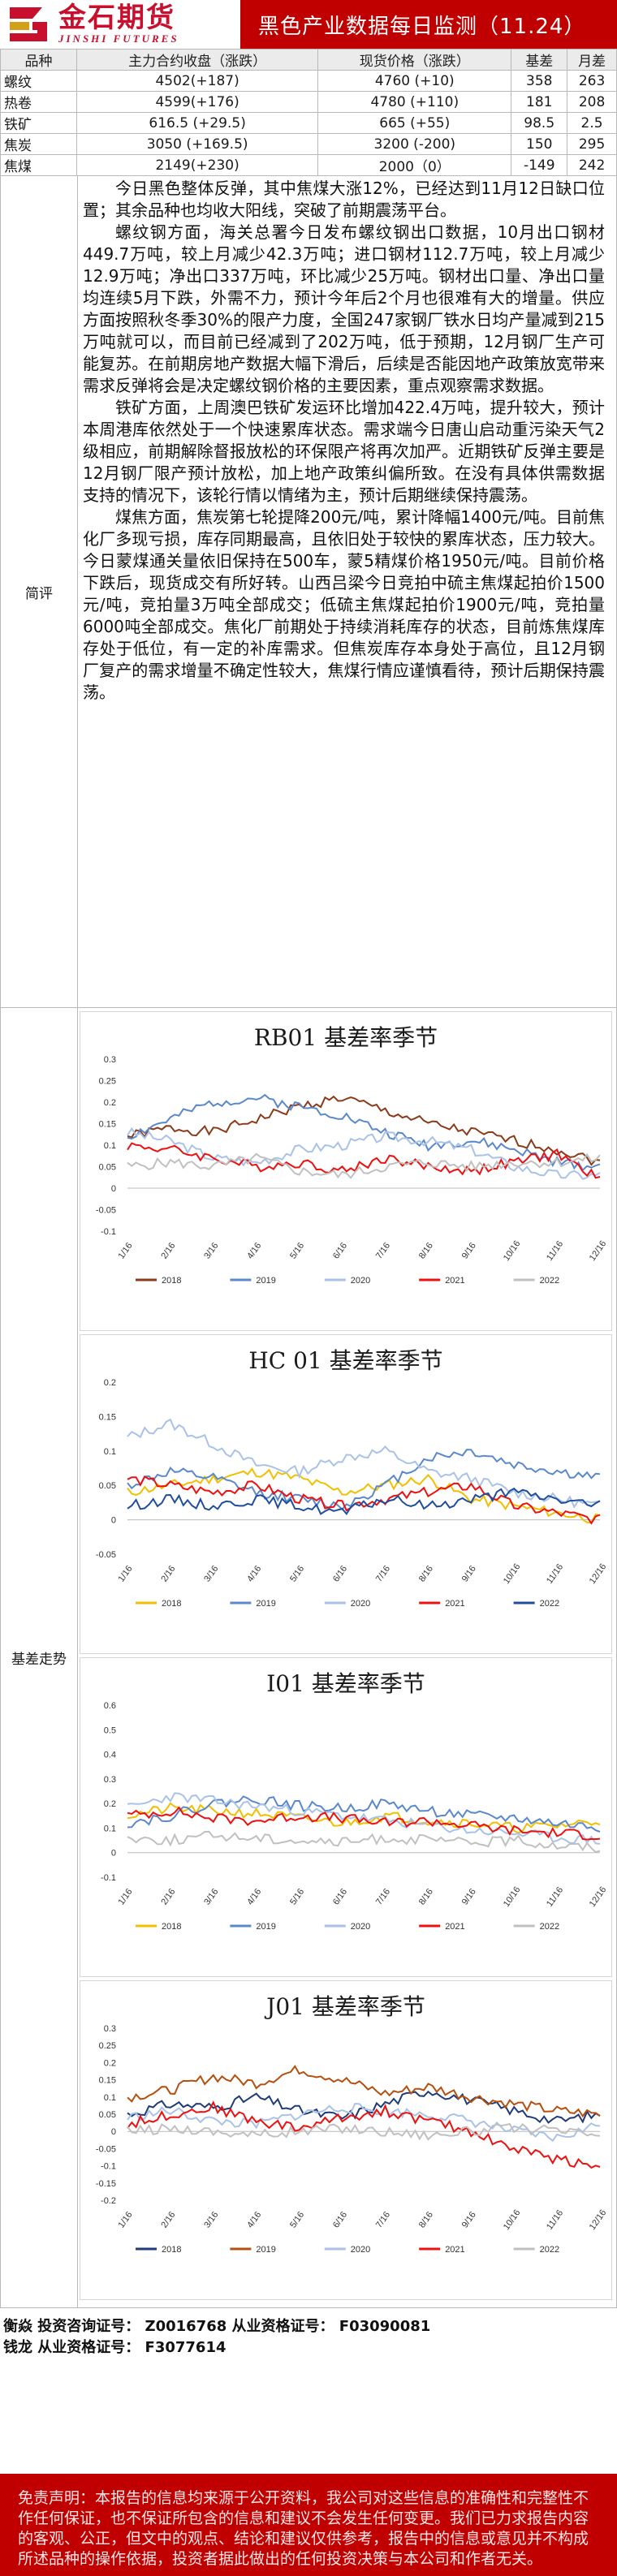  What do you see at coordinates (116, 18) in the screenshot?
I see `logo-cn: 金石期货` at bounding box center [116, 18].